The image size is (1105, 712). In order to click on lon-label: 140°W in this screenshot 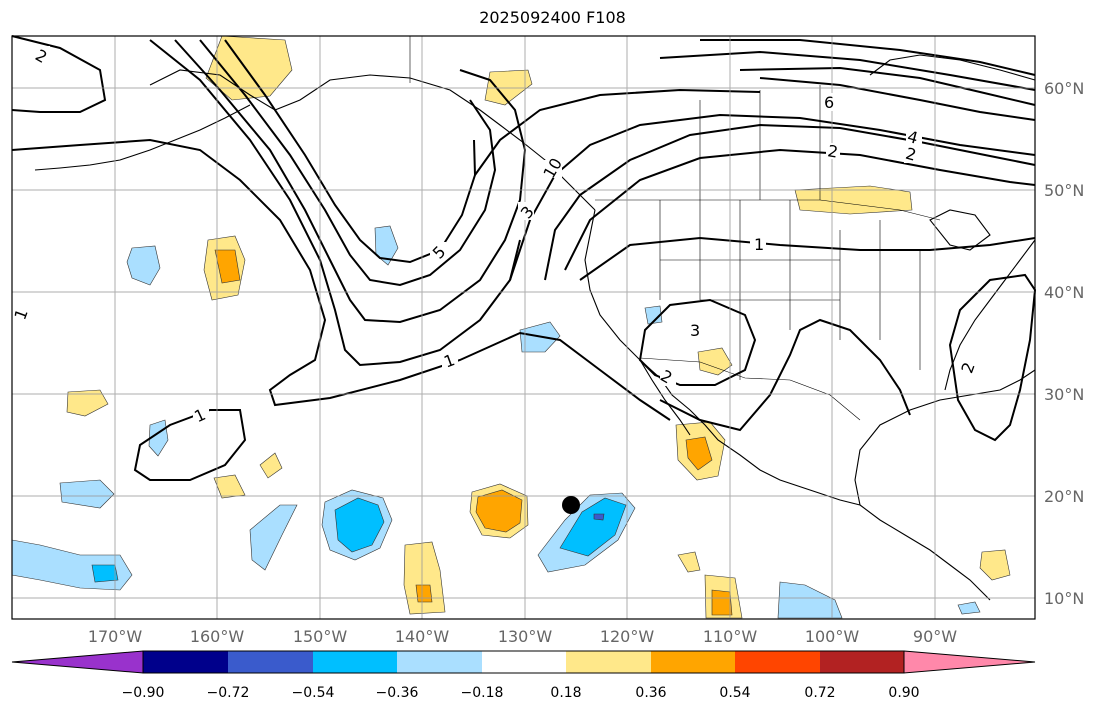, I will do `click(422, 636)`.